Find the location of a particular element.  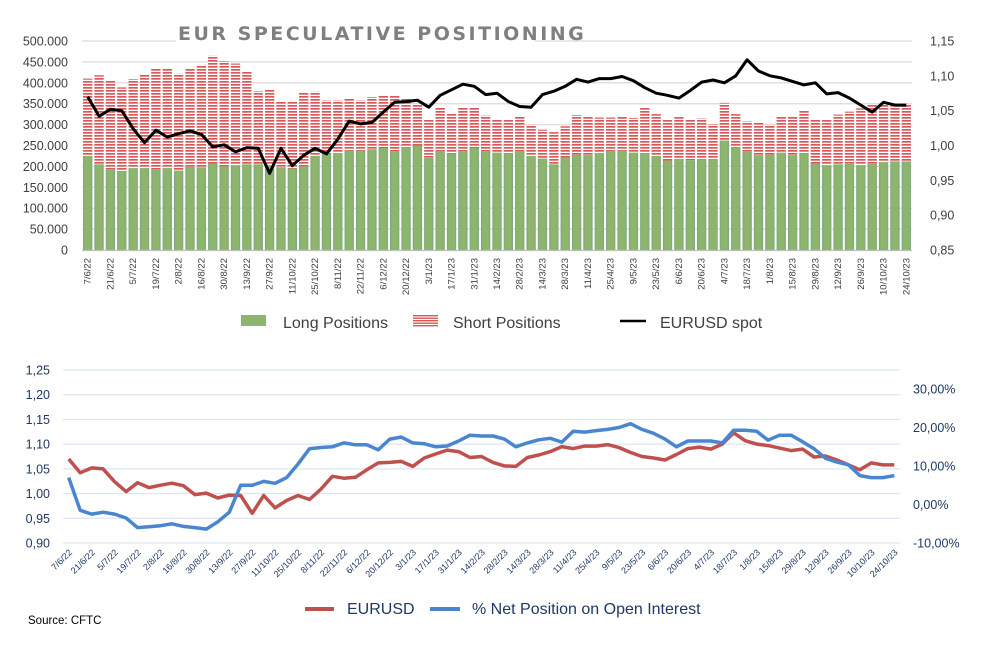

bottom-x-tick-label: 16/8/22 is located at coordinates (174, 561).